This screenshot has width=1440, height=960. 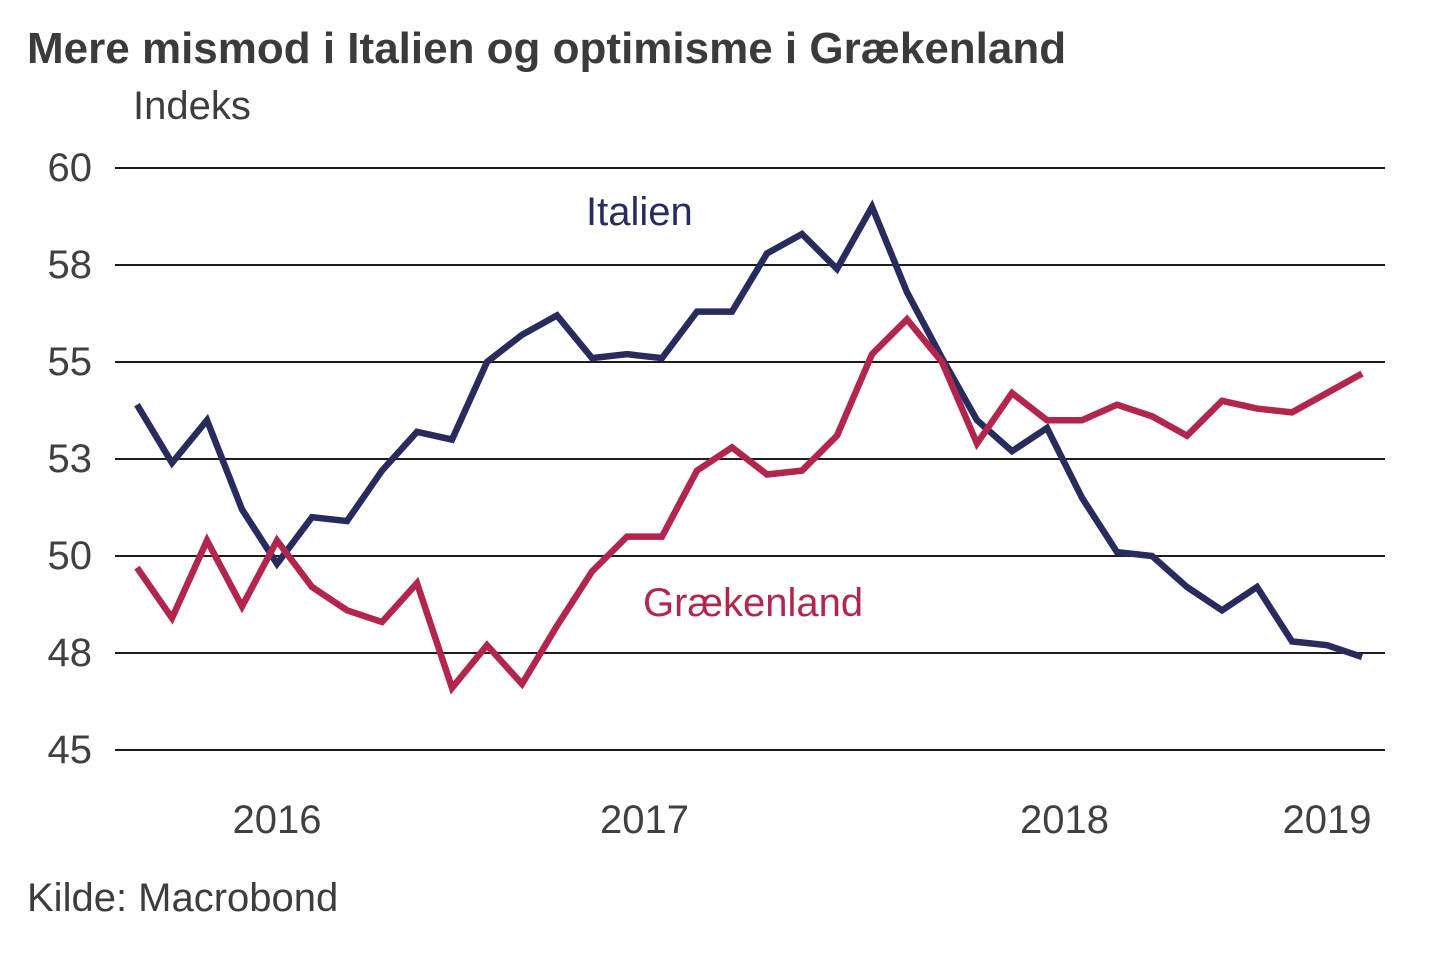 I want to click on x-tick-label: 2018, so click(x=1064, y=820).